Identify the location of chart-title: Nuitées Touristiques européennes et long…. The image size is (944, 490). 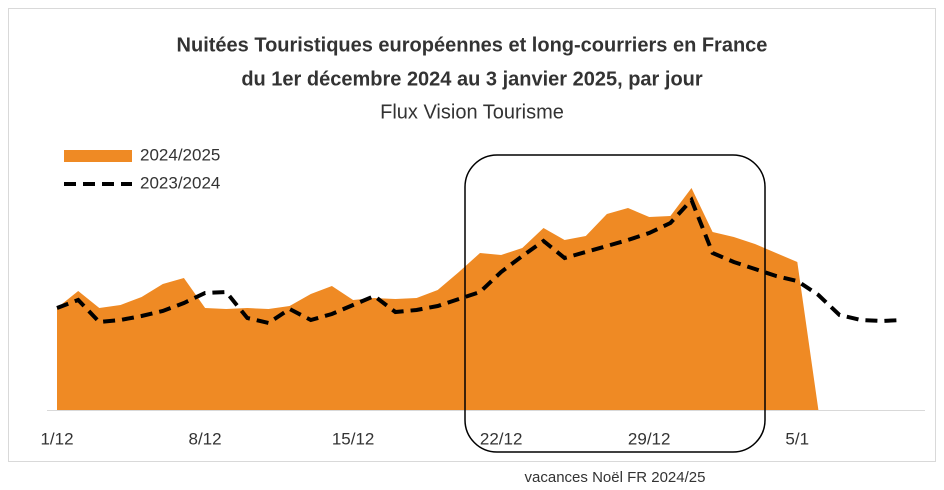
(472, 45).